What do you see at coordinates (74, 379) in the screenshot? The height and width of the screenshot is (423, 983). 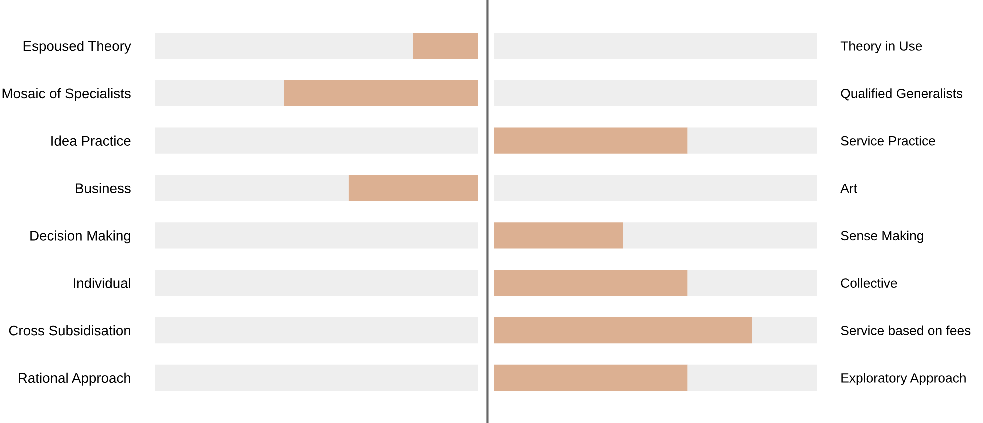 I see `y-tick-label: Rational Approach` at bounding box center [74, 379].